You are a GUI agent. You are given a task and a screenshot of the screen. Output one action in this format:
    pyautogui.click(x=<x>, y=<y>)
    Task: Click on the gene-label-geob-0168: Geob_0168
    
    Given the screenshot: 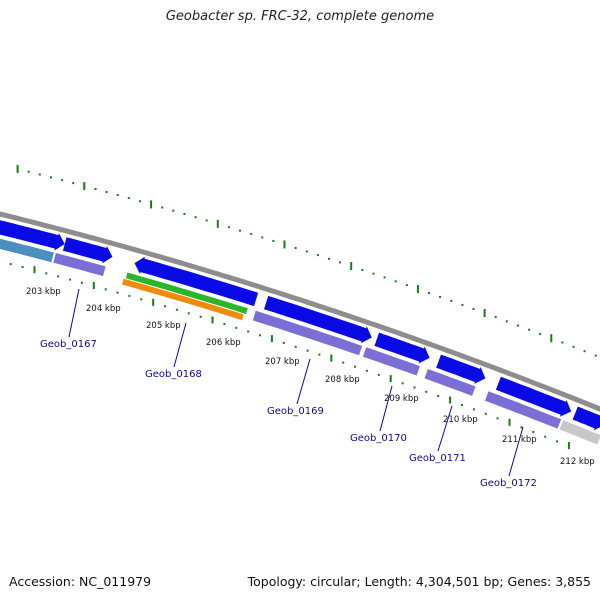 What is the action you would take?
    pyautogui.click(x=173, y=374)
    